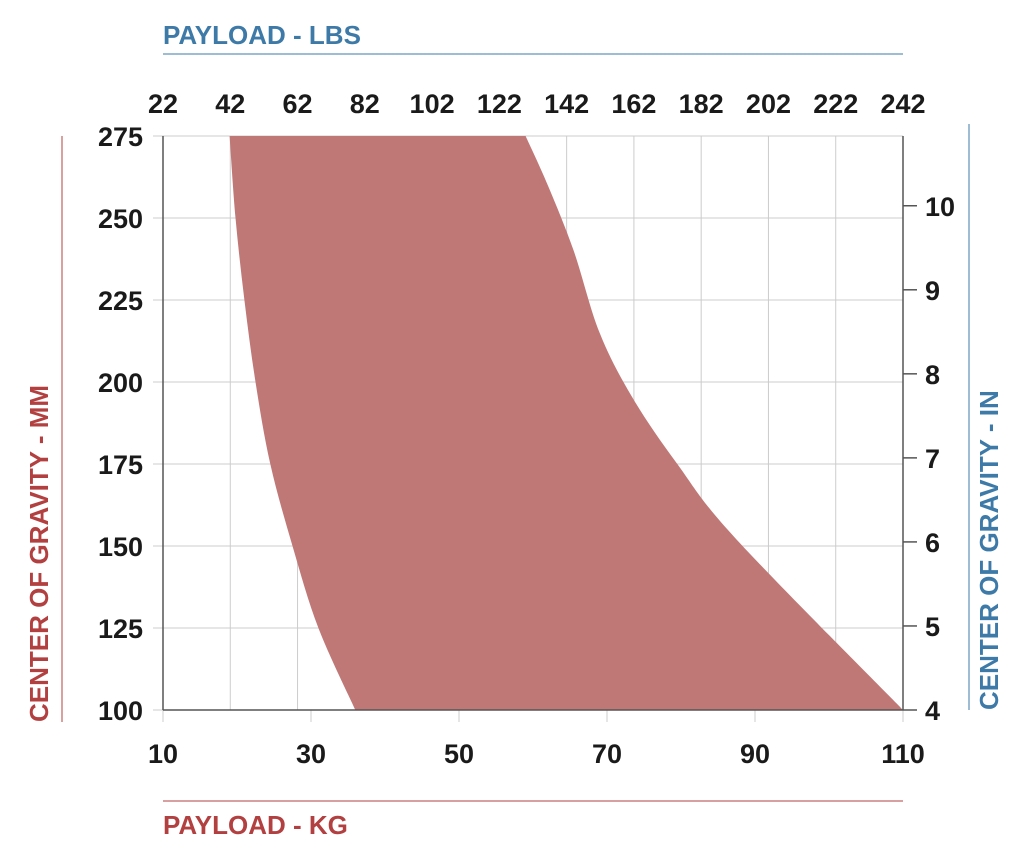  I want to click on lbs-tick-label: 202, so click(768, 104).